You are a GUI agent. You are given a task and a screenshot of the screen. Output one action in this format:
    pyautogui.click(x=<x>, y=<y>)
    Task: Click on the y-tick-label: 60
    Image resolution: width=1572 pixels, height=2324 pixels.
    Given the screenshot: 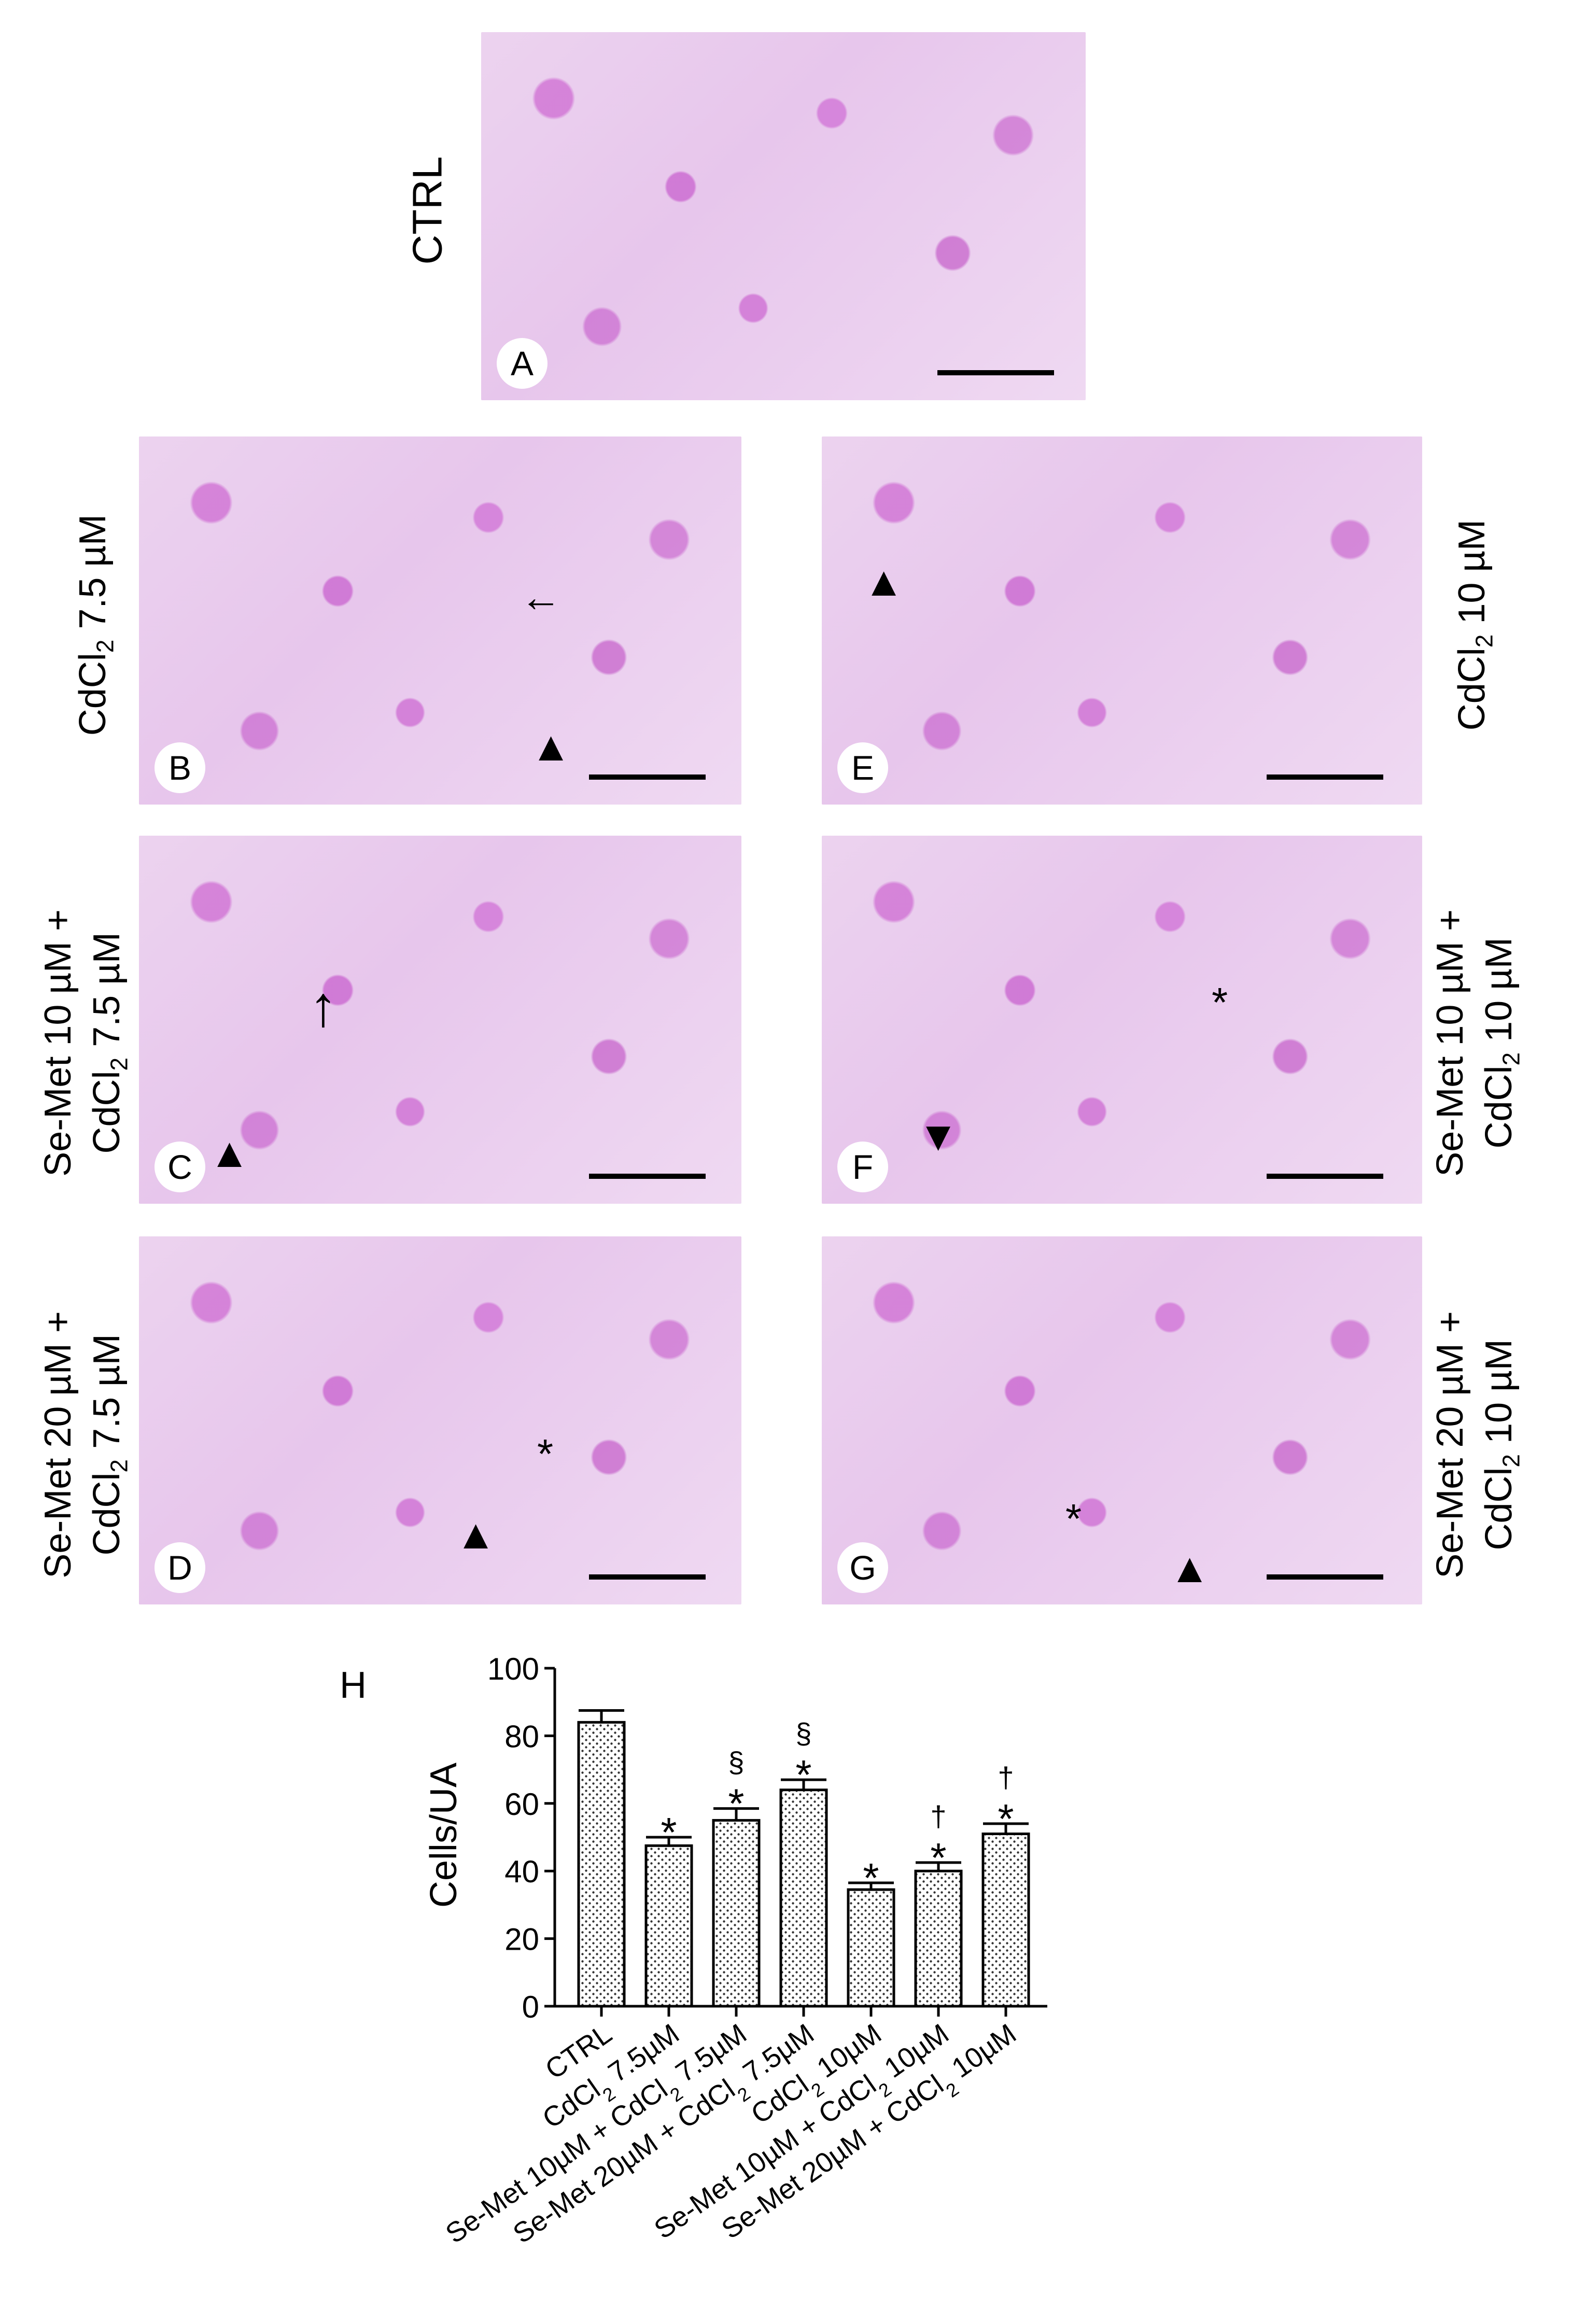 What is the action you would take?
    pyautogui.click(x=521, y=1804)
    